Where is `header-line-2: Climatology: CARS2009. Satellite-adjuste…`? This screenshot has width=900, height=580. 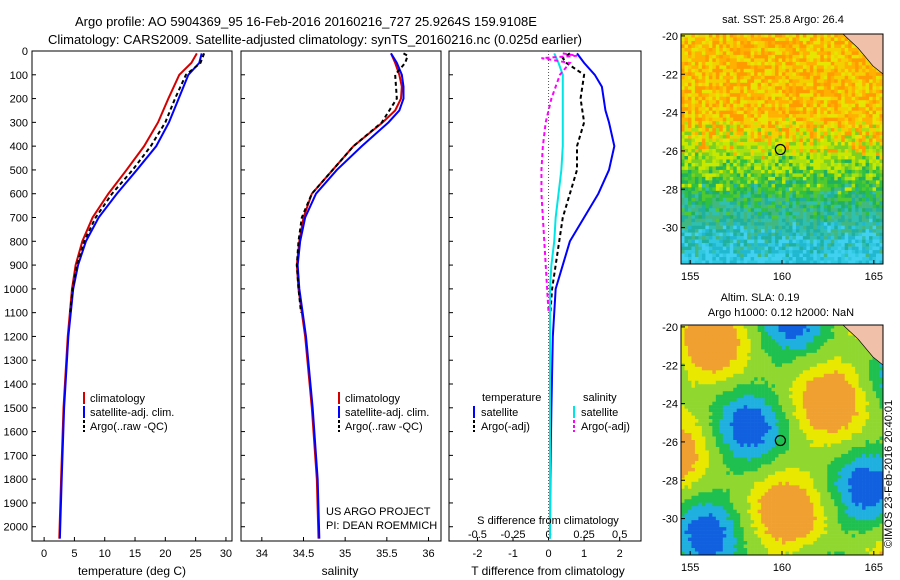 header-line-2: Climatology: CARS2009. Satellite-adjuste… is located at coordinates (315, 39).